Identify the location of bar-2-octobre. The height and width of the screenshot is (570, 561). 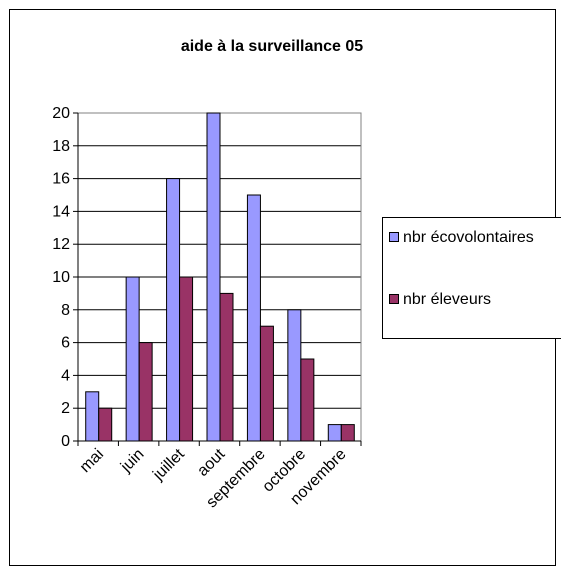
(307, 400).